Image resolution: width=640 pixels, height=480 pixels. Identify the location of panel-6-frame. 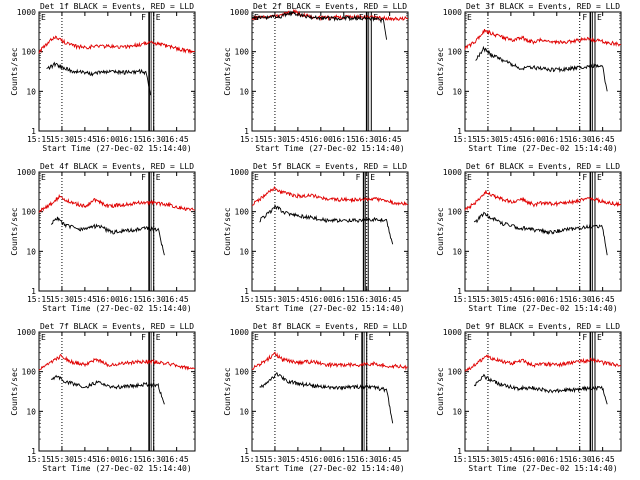
(543, 231).